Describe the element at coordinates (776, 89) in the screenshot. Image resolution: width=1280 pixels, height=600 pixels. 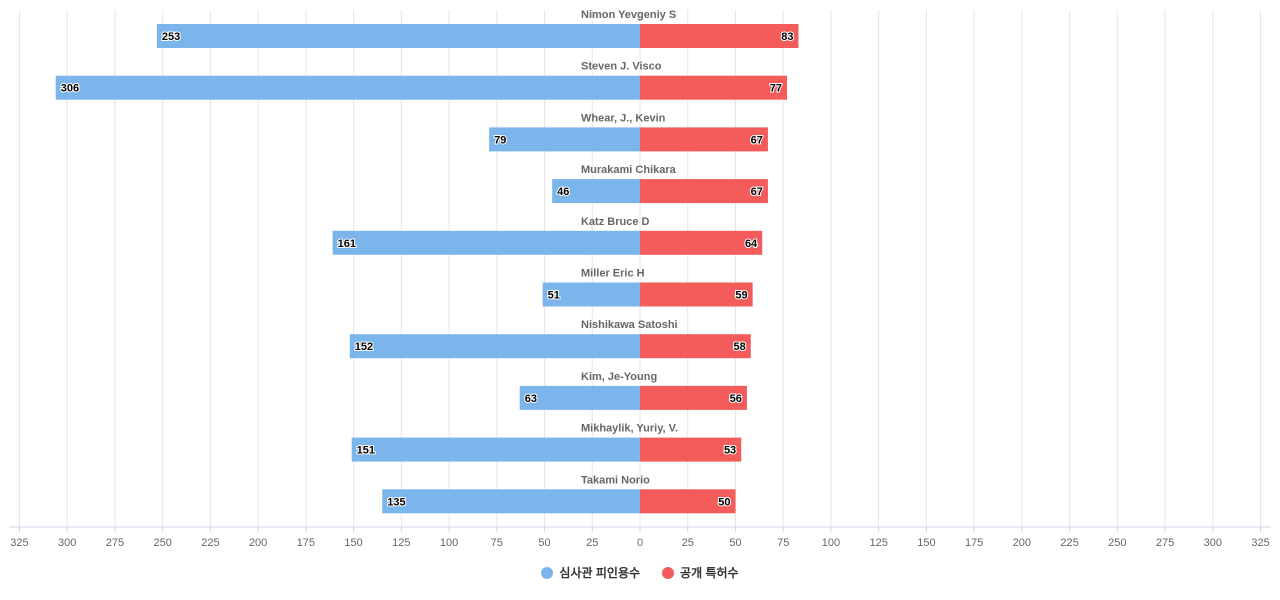
I see `data-label-patents: 77` at that location.